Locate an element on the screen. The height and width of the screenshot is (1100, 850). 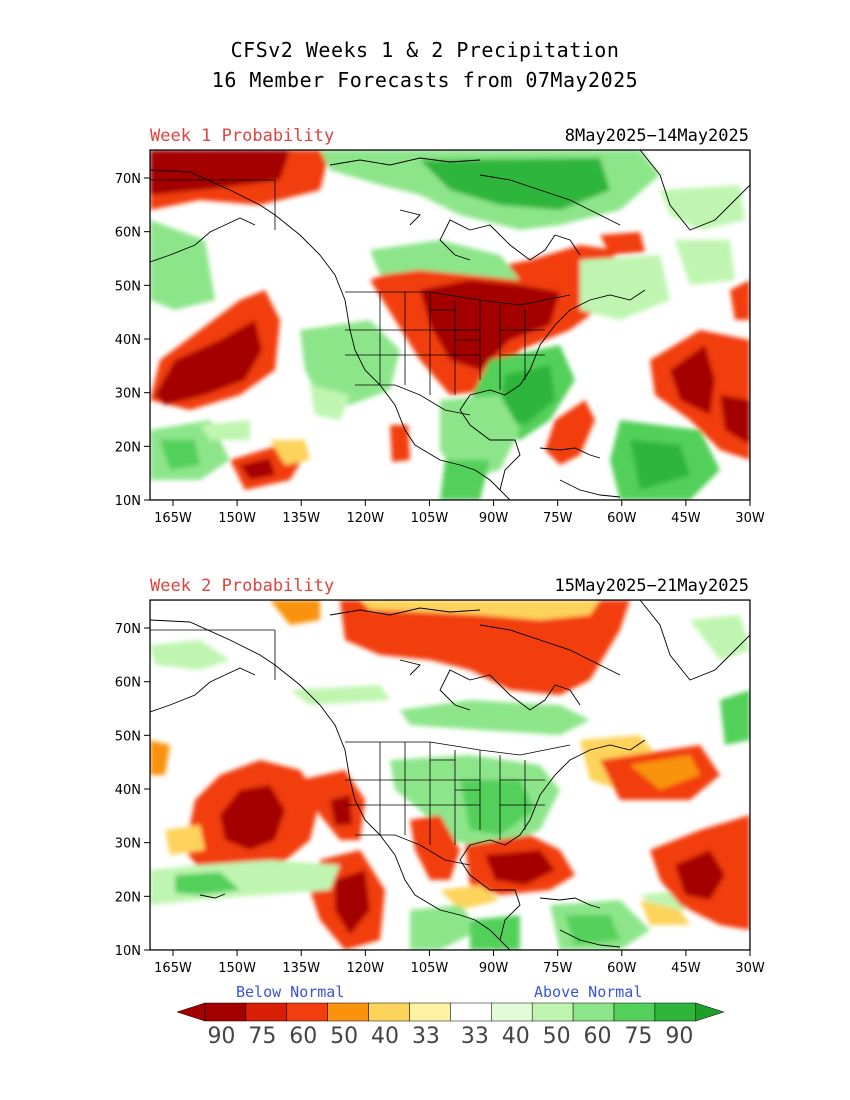
week2-lat-label: 50N is located at coordinates (128, 736).